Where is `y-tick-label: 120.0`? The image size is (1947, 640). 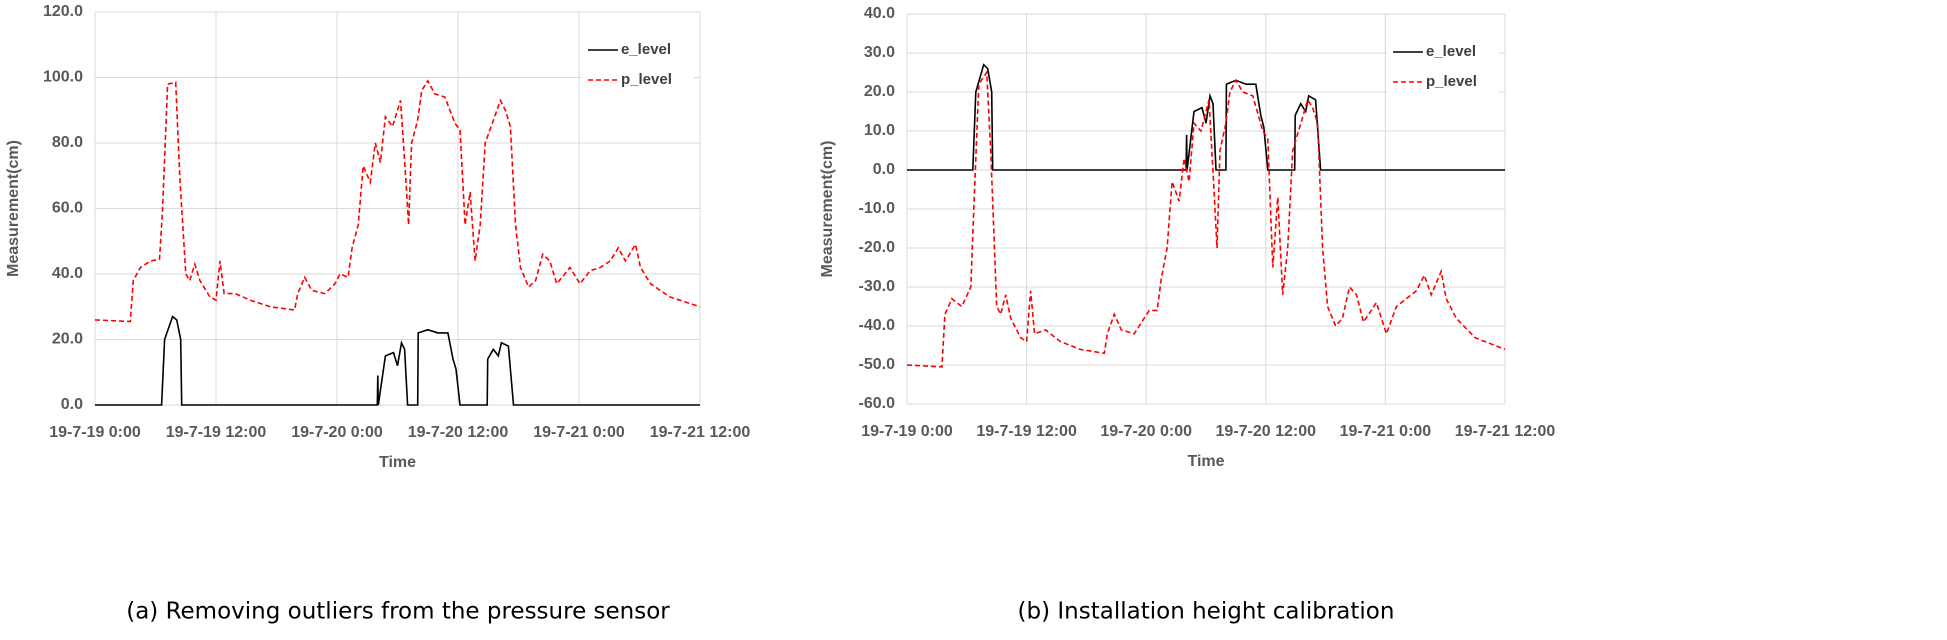
y-tick-label: 120.0 is located at coordinates (63, 11).